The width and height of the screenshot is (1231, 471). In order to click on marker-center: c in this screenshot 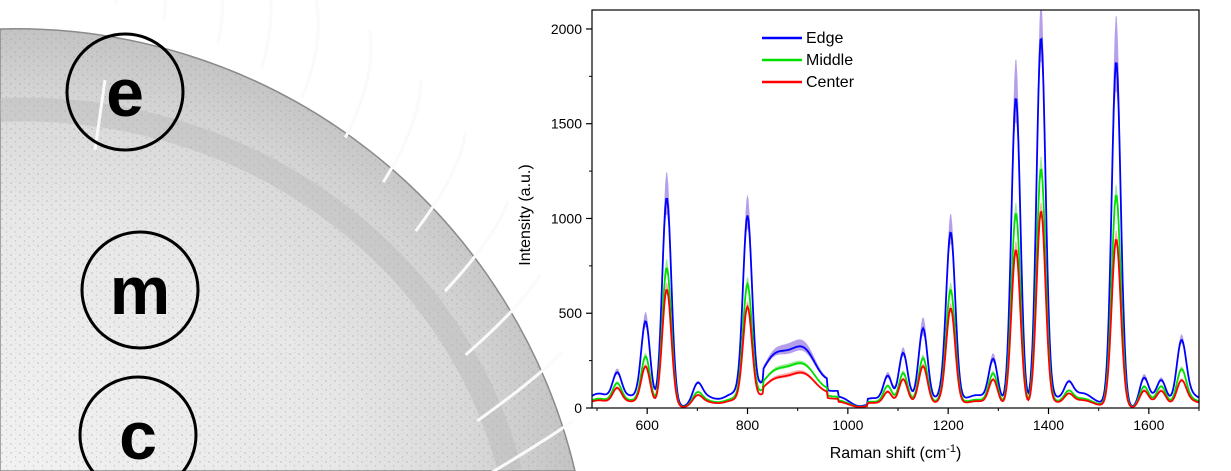, I will do `click(138, 423)`.